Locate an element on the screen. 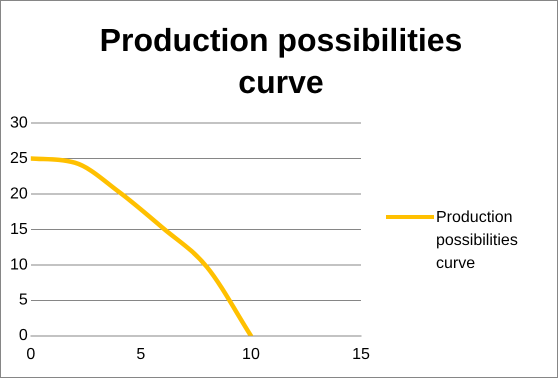 The width and height of the screenshot is (558, 378). y-tick-label: 20 is located at coordinates (19, 193).